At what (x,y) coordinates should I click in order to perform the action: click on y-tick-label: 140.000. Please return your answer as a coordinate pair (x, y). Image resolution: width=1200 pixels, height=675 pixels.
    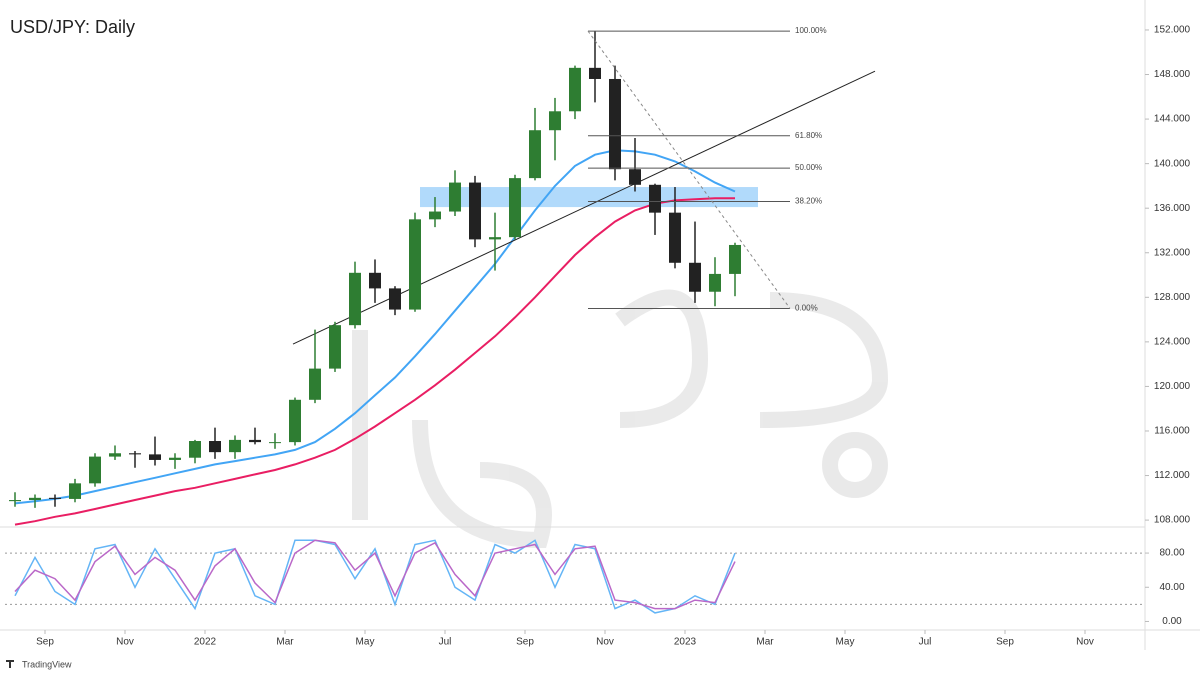
    Looking at the image, I should click on (1172, 163).